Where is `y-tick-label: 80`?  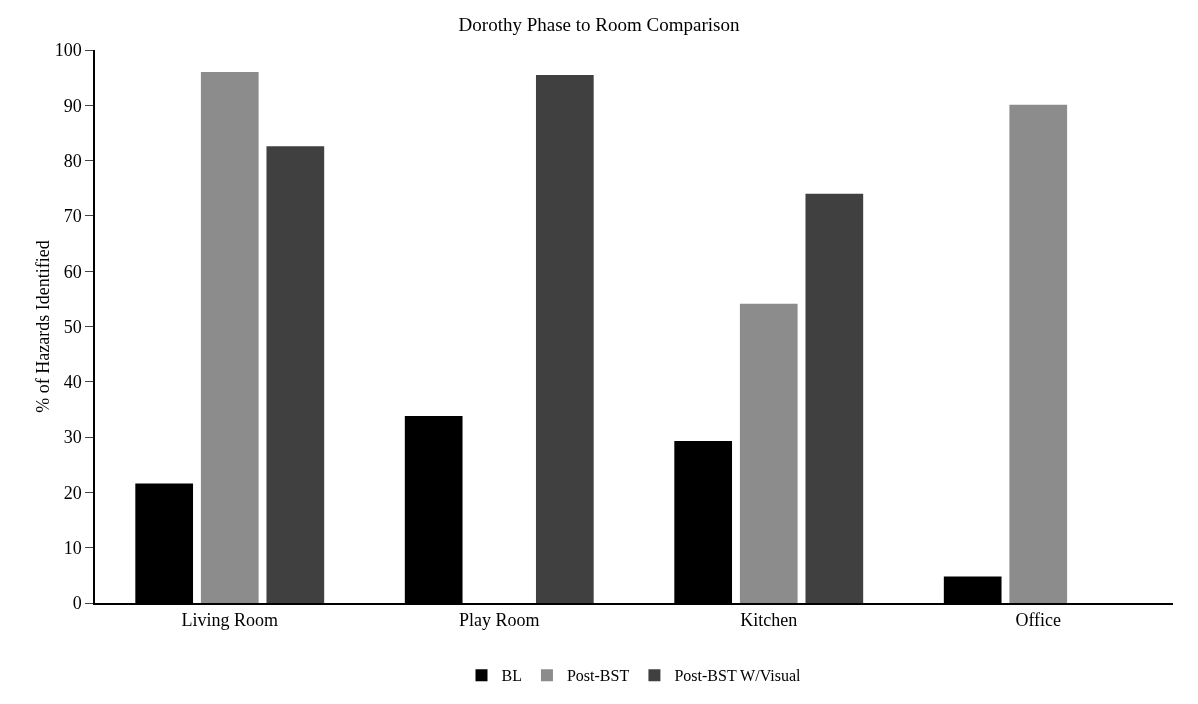
y-tick-label: 80 is located at coordinates (72, 160).